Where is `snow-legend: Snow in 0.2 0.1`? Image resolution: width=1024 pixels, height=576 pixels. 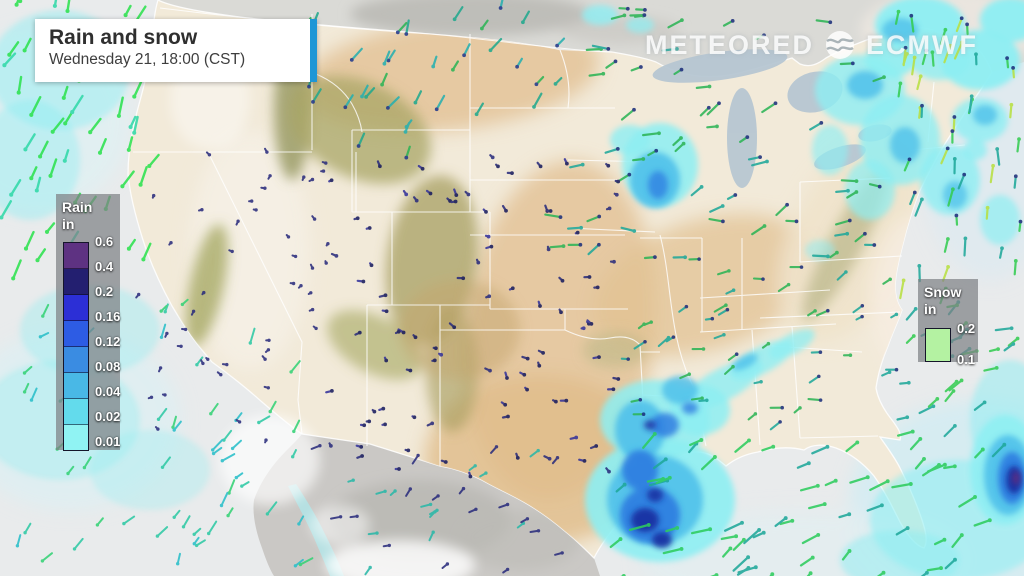 snow-legend: Snow in 0.2 0.1 is located at coordinates (948, 323).